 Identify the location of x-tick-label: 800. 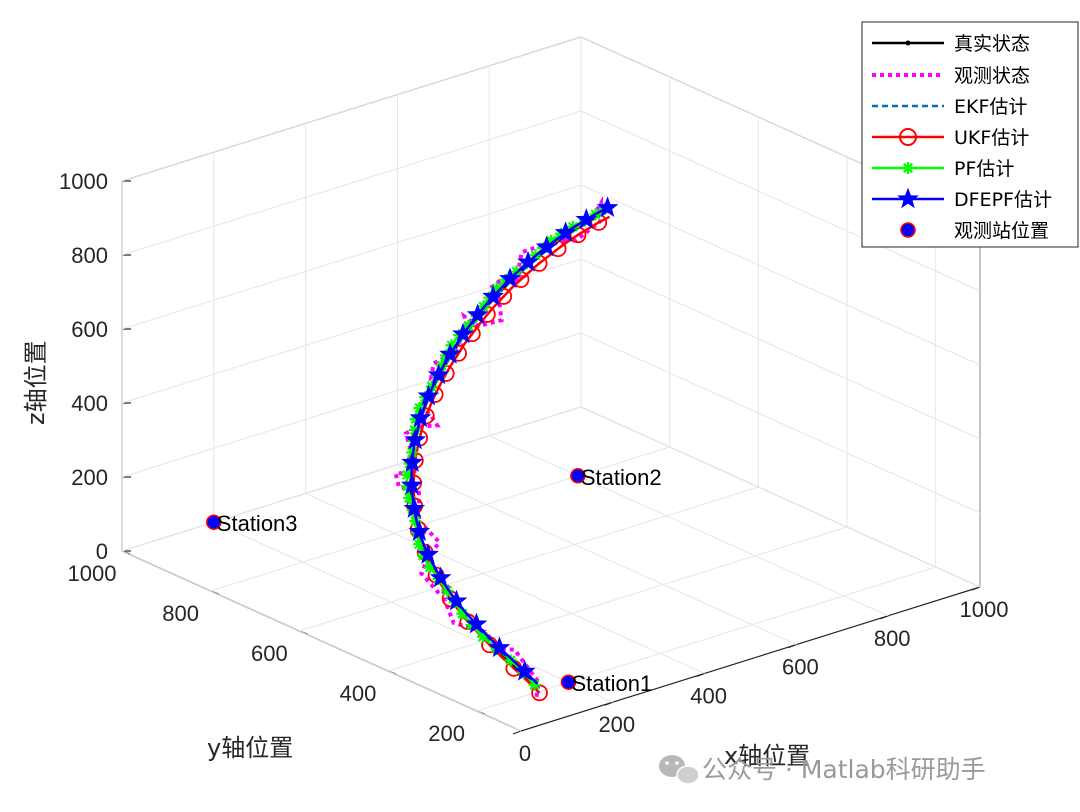
(892, 638).